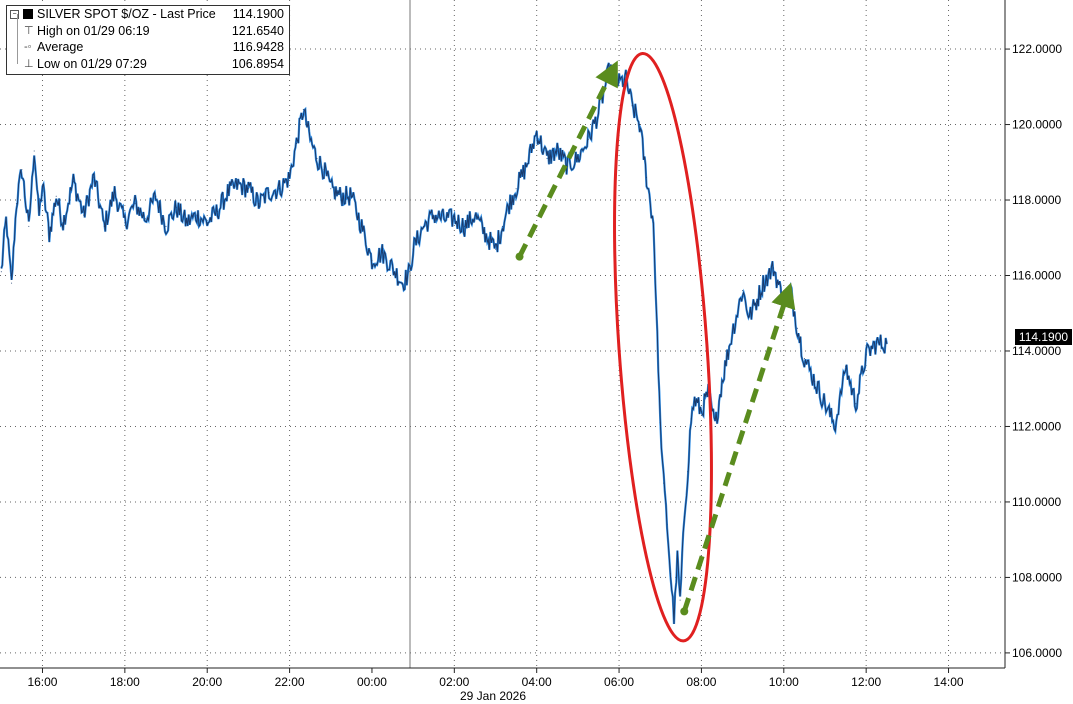 The height and width of the screenshot is (704, 1073). I want to click on legend-row-last: SILVER SPOT $/OZ - Last Price 114.1900, so click(148, 14).